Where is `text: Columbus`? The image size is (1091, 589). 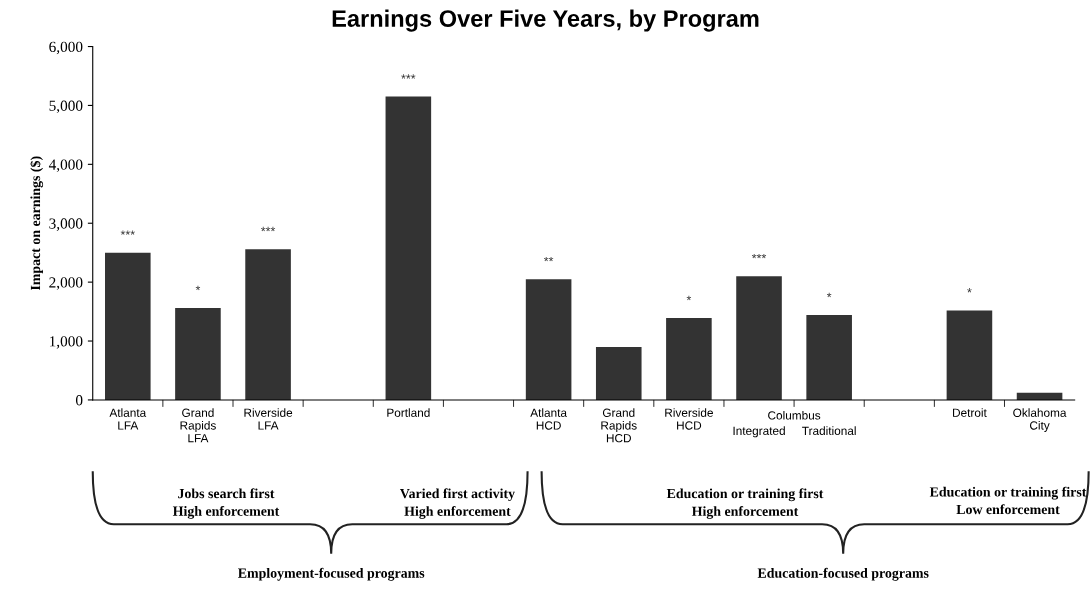
text: Columbus is located at coordinates (794, 415).